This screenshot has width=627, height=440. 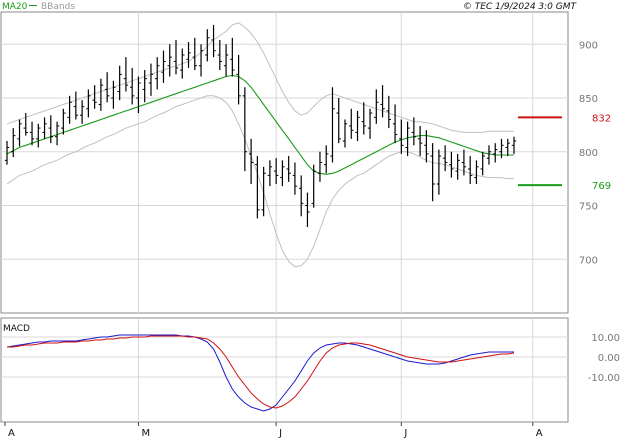 I want to click on macd-tick-label: 10.00, so click(x=605, y=338).